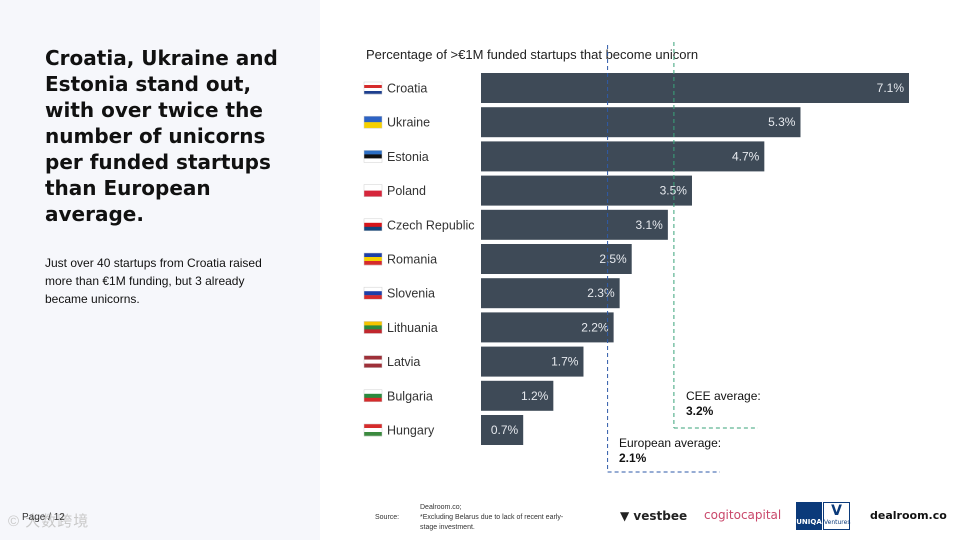  Describe the element at coordinates (410, 396) in the screenshot. I see `country-label-10: Bulgaria` at that location.